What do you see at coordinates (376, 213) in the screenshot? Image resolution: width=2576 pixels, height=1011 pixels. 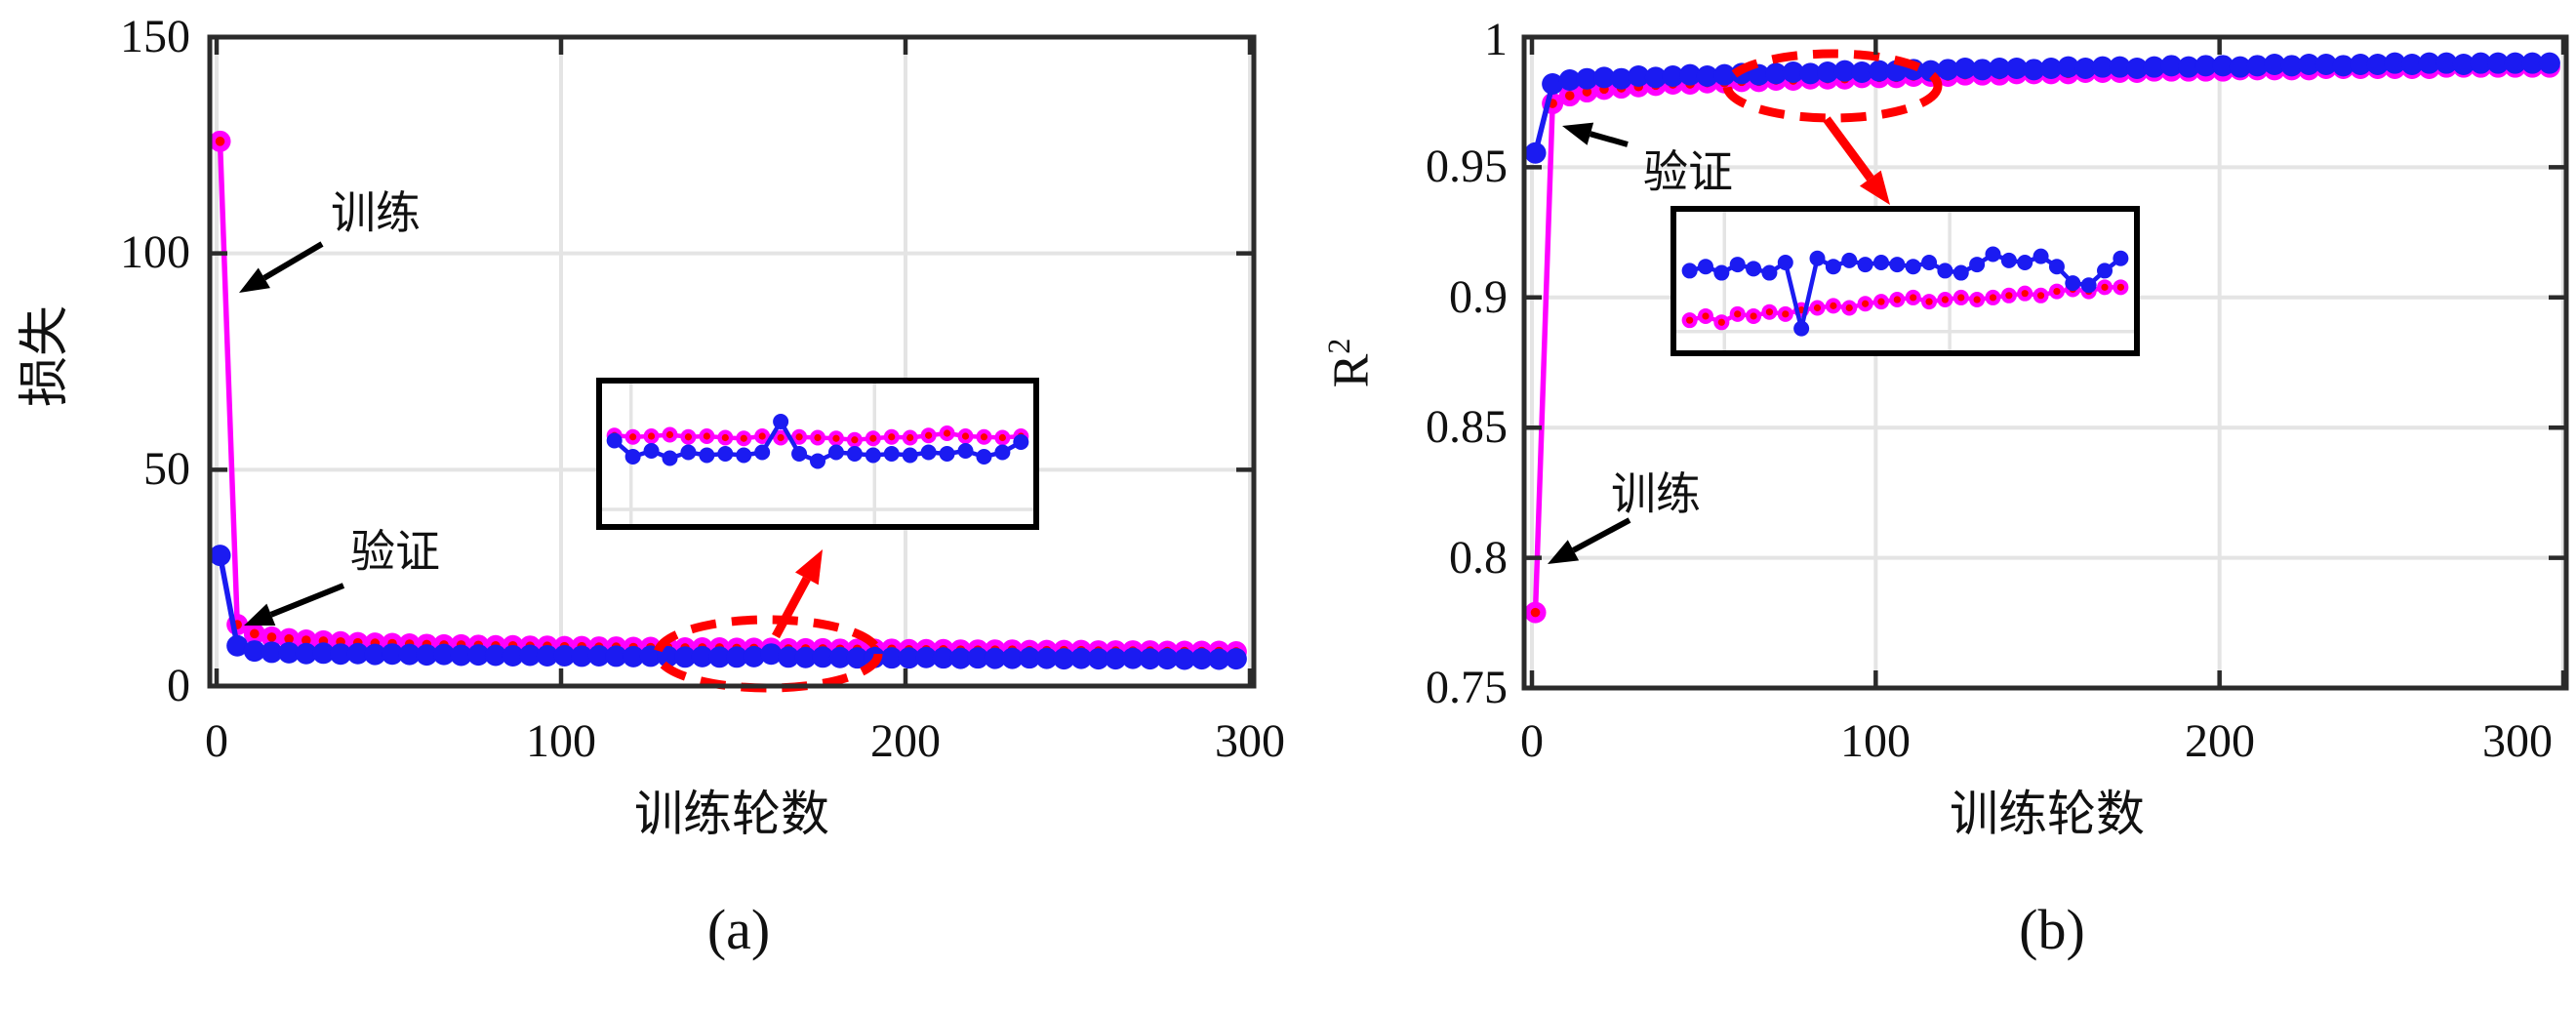 I see `chart-a-train-annotation: 训练` at bounding box center [376, 213].